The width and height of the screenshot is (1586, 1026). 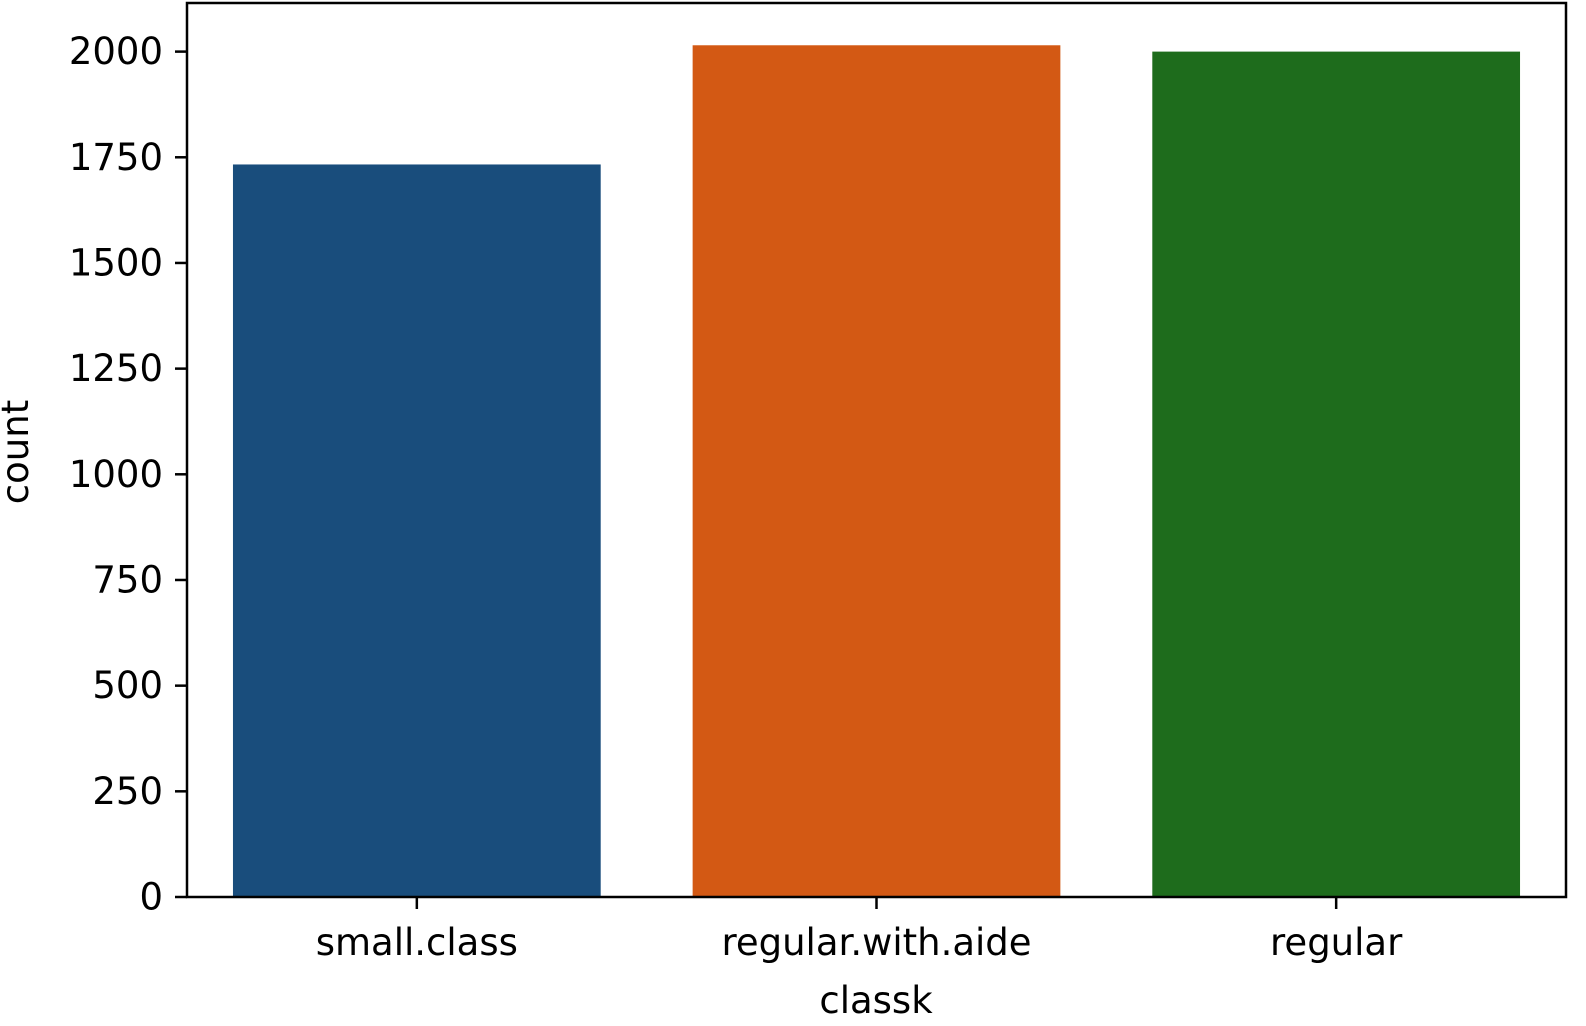 I want to click on x-axis-label: classk, so click(x=876, y=1000).